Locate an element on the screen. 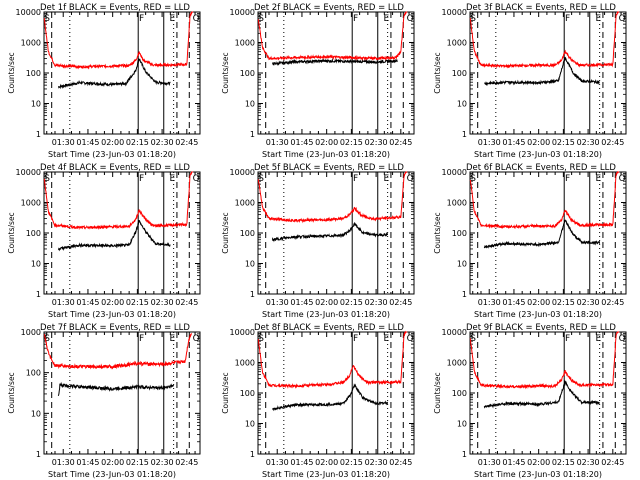 The image size is (640, 480). chart-title: Det 4f BLACK = Events, RED = LLD is located at coordinates (115, 168).